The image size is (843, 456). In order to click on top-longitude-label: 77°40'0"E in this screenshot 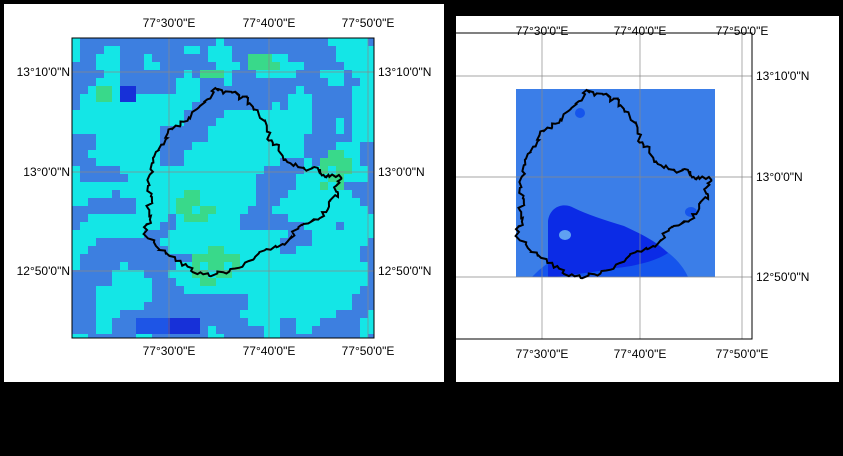, I will do `click(640, 31)`.